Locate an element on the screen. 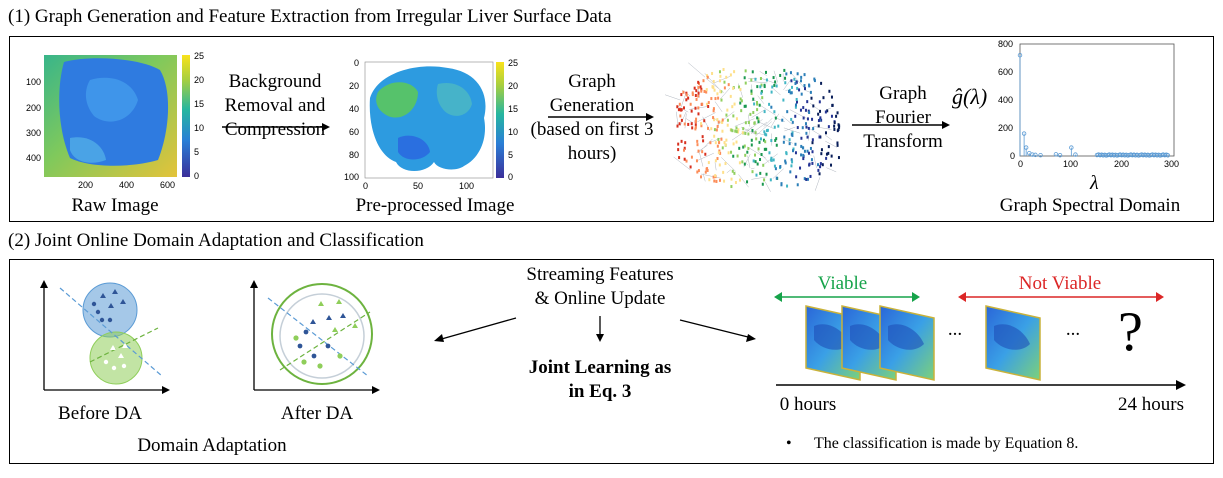  viable-label: Viable is located at coordinates (842, 283).